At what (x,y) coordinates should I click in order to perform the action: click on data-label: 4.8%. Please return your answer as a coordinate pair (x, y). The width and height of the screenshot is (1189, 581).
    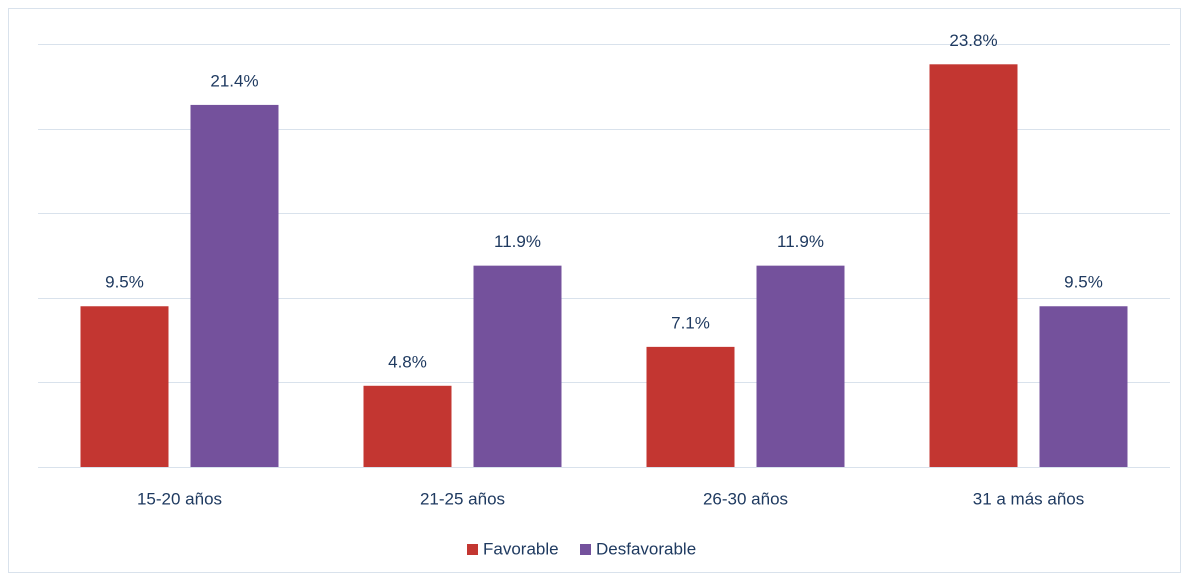
    Looking at the image, I should click on (407, 361).